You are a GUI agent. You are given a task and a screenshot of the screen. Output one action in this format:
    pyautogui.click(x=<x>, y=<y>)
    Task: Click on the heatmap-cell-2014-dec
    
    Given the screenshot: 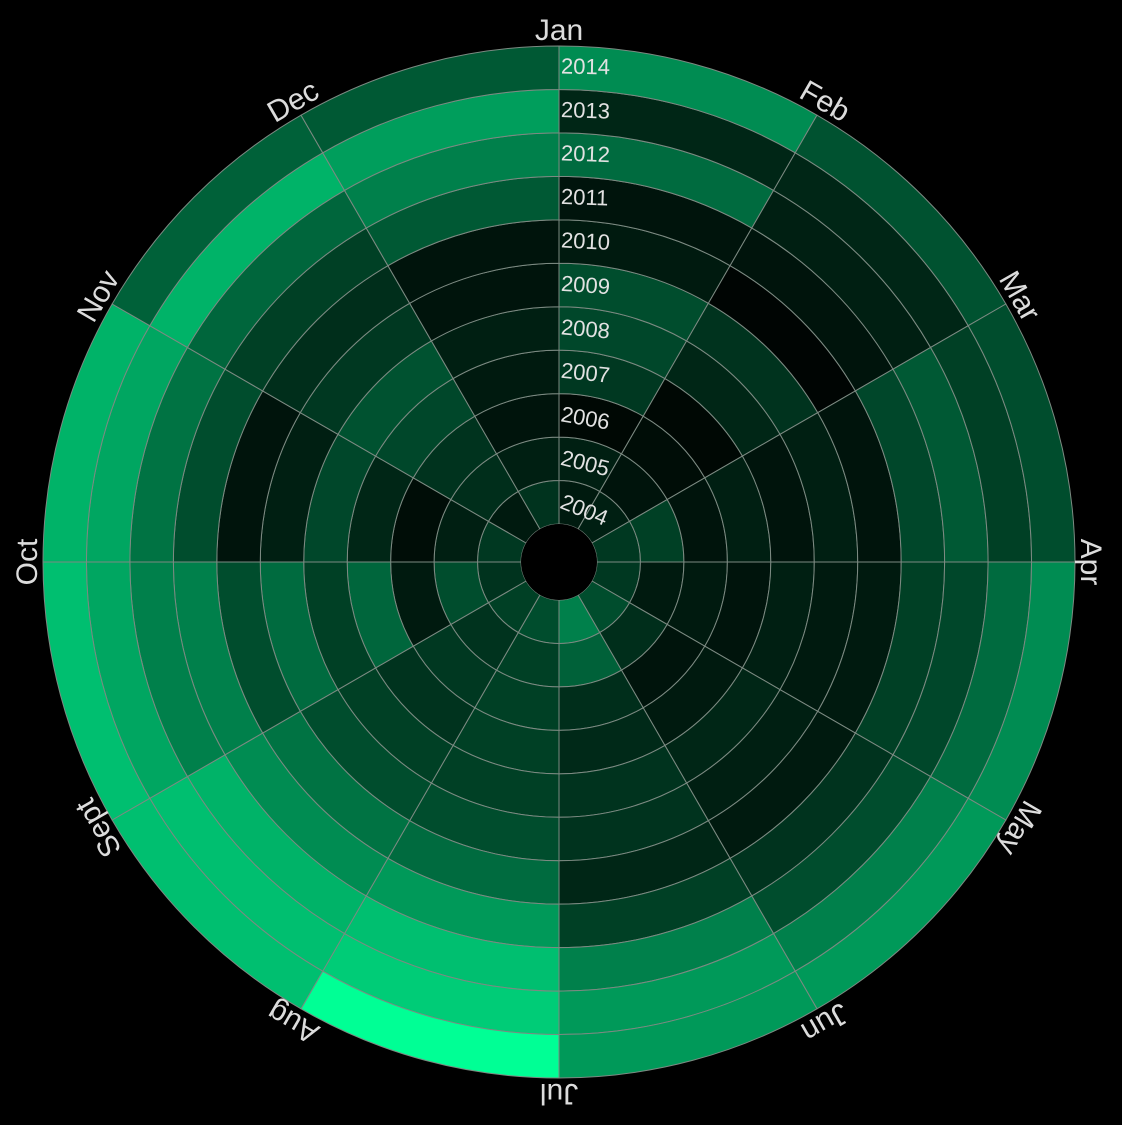 What is the action you would take?
    pyautogui.click(x=430, y=99)
    